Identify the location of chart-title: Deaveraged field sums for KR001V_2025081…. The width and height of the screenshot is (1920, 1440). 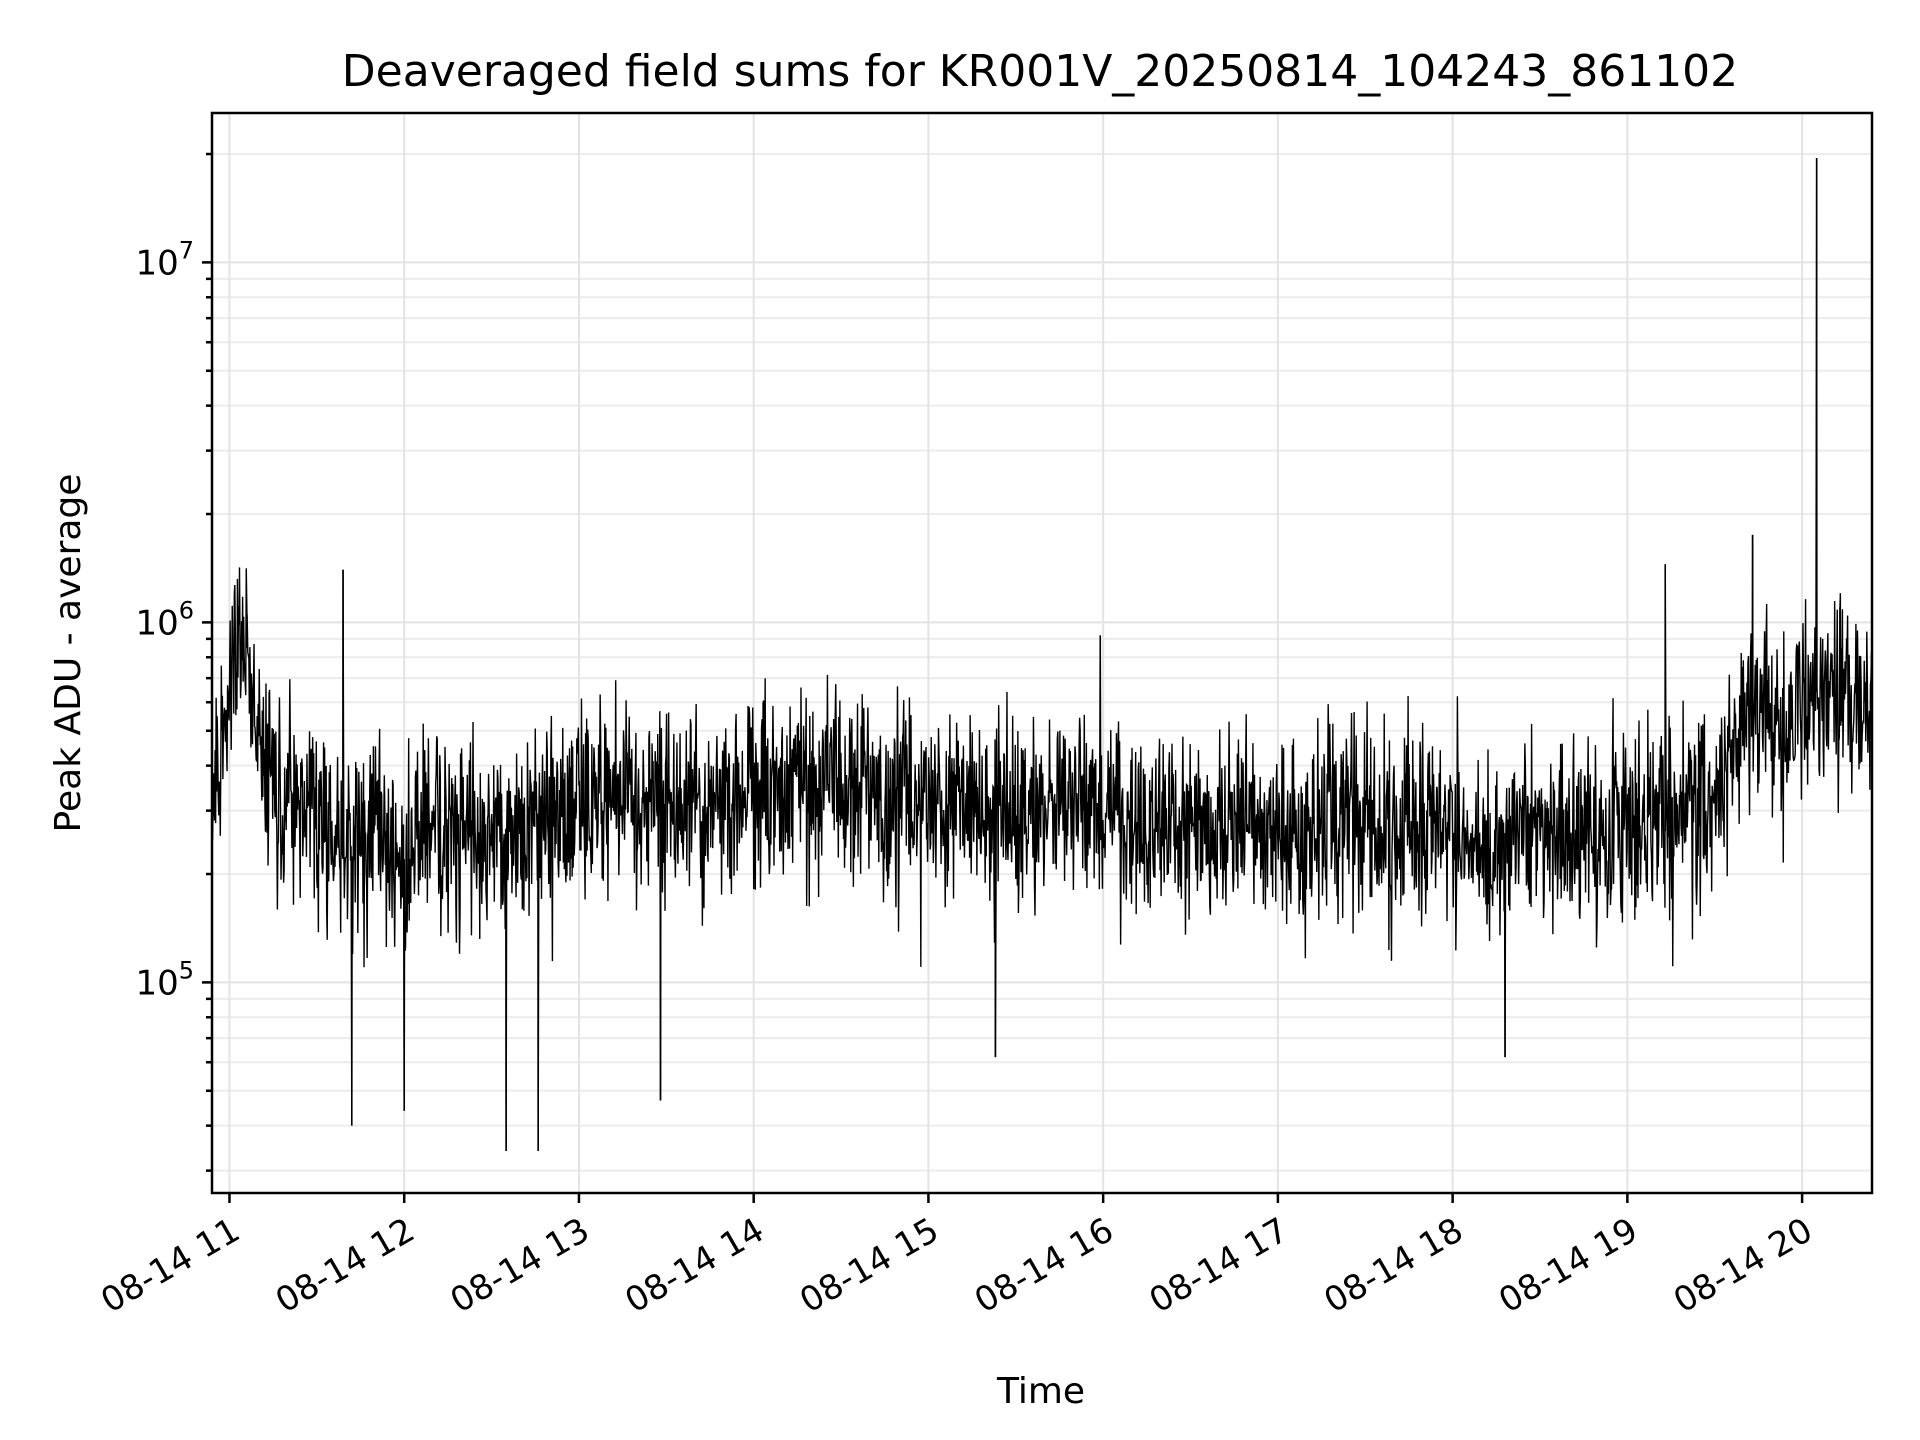
(1040, 71).